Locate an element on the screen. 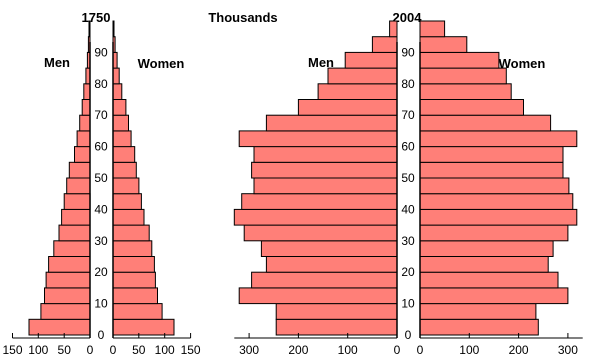 This screenshot has height=357, width=591. x-tick-label-men: 150 is located at coordinates (12, 350).